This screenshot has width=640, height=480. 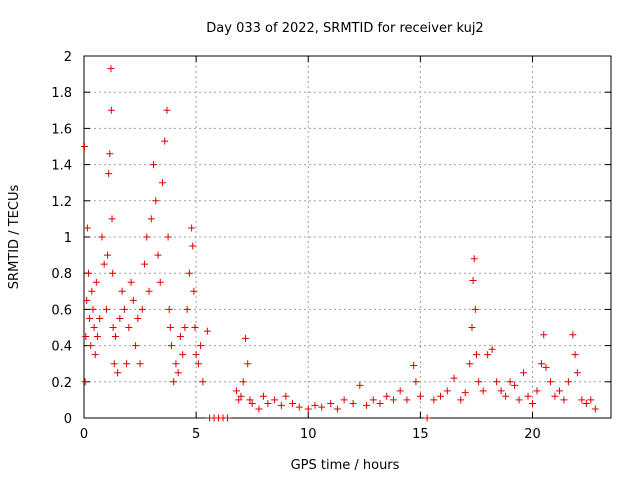 I want to click on y-tick-label: 1.2, so click(x=61, y=202).